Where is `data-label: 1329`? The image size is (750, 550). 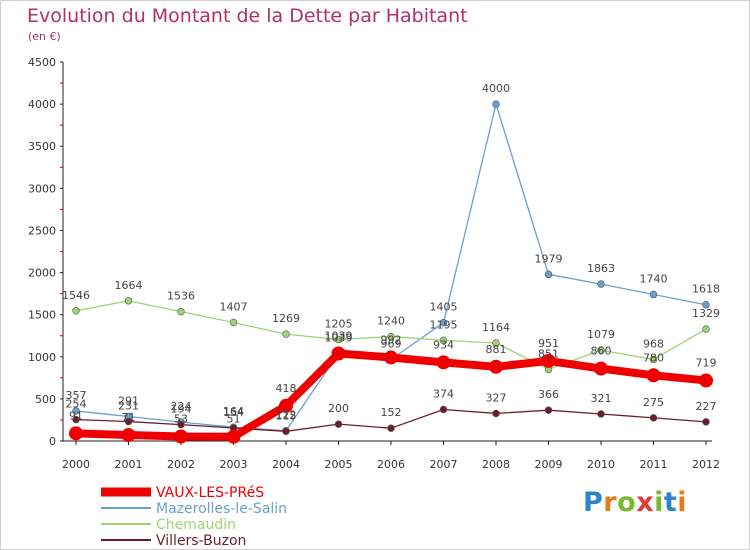 data-label: 1329 is located at coordinates (706, 313).